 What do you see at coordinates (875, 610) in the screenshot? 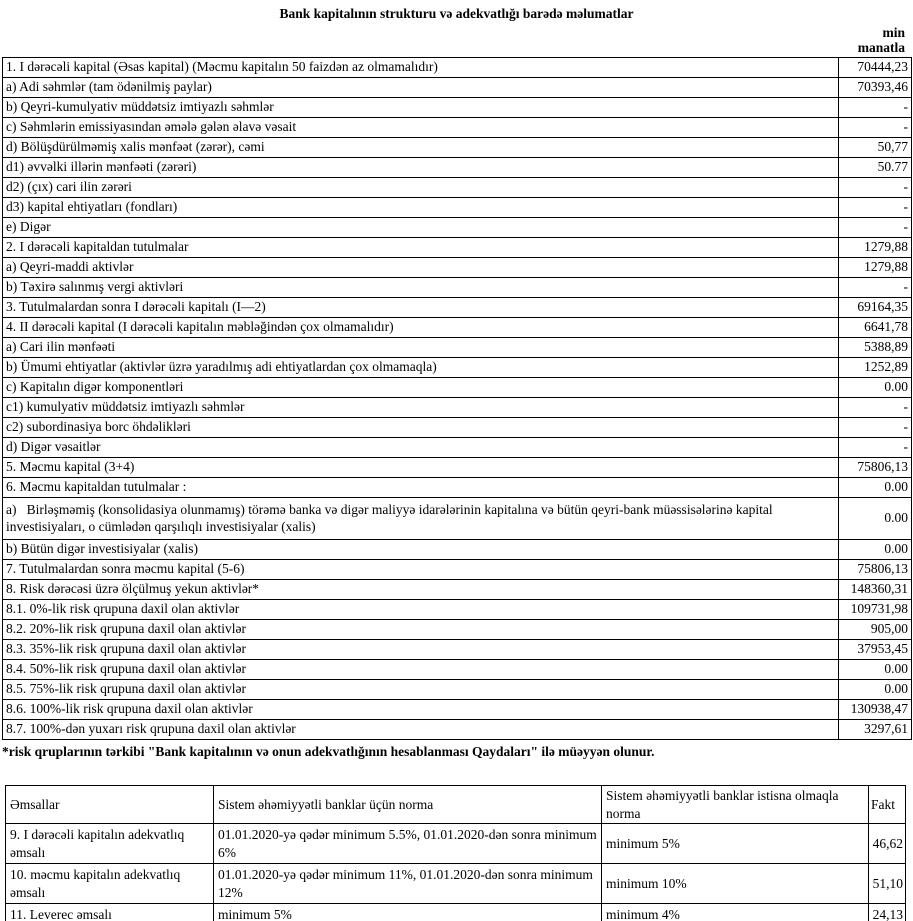
I see `row-value: 109731,98` at bounding box center [875, 610].